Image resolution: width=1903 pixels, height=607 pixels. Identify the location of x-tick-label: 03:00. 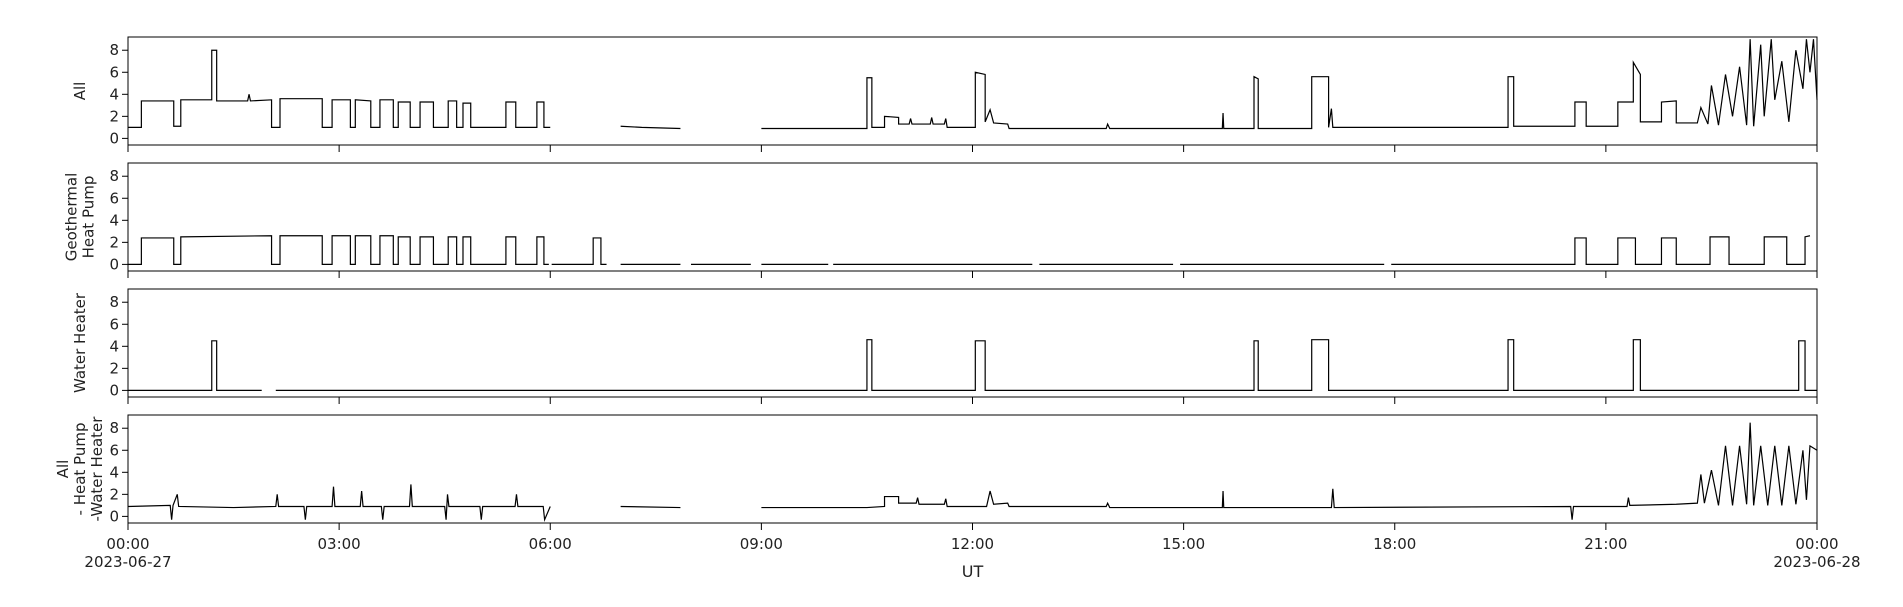
(339, 544).